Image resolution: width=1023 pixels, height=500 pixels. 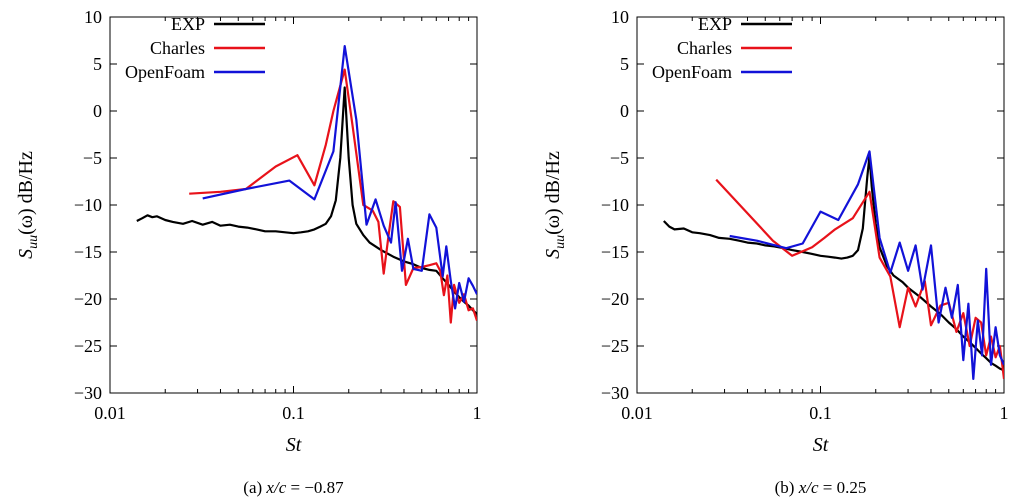 What do you see at coordinates (821, 487) in the screenshot?
I see `chart-caption: (b) x/c = 0.25` at bounding box center [821, 487].